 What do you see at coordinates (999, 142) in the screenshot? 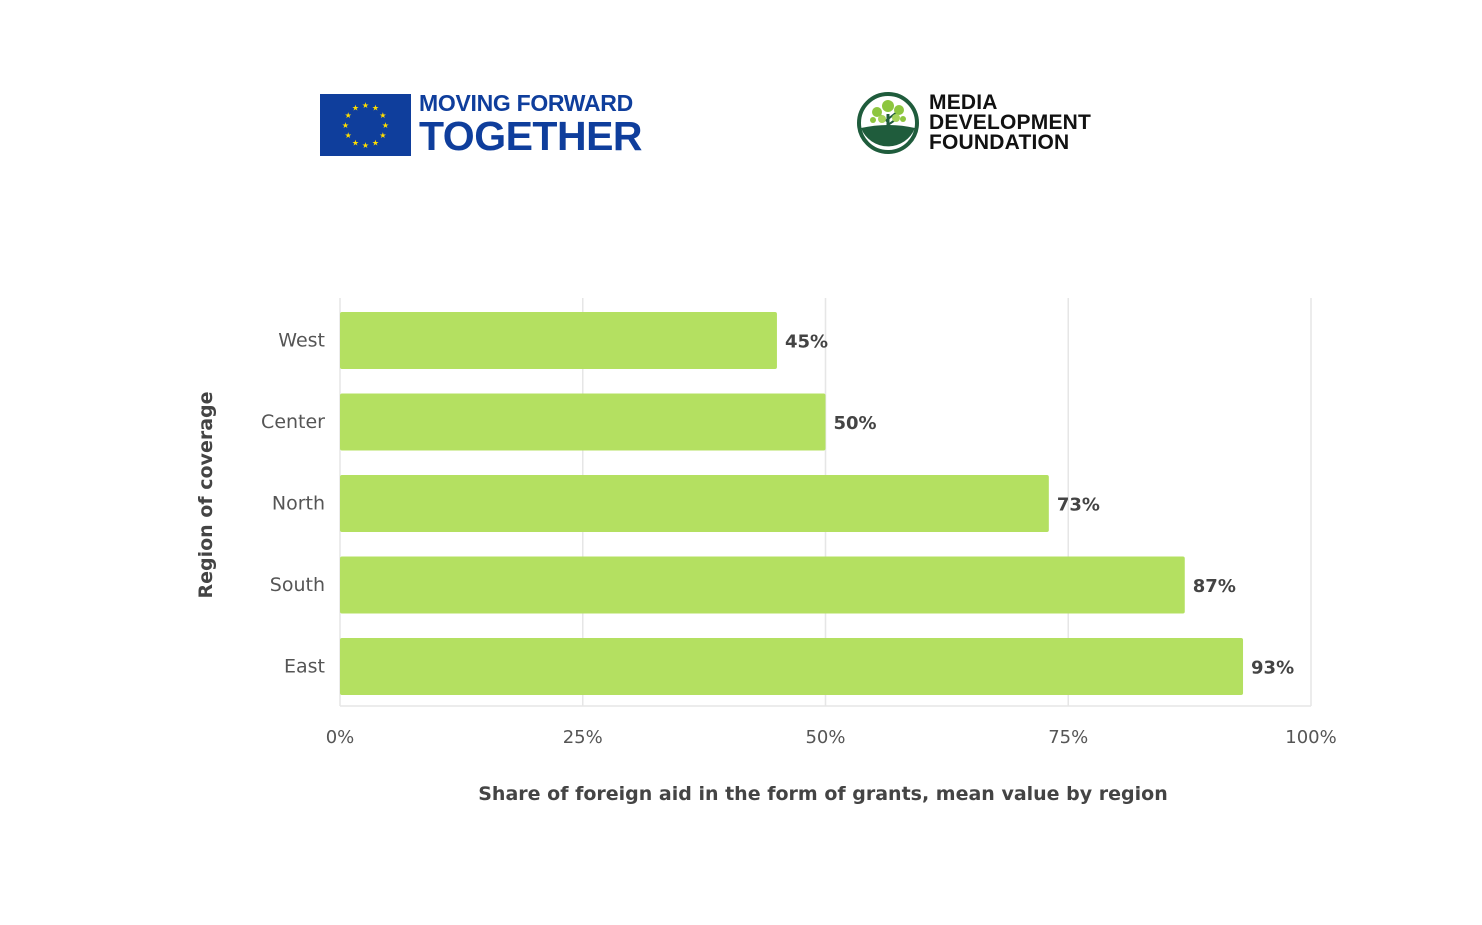
I see `mdf-logo-line3: FOUNDATION` at bounding box center [999, 142].